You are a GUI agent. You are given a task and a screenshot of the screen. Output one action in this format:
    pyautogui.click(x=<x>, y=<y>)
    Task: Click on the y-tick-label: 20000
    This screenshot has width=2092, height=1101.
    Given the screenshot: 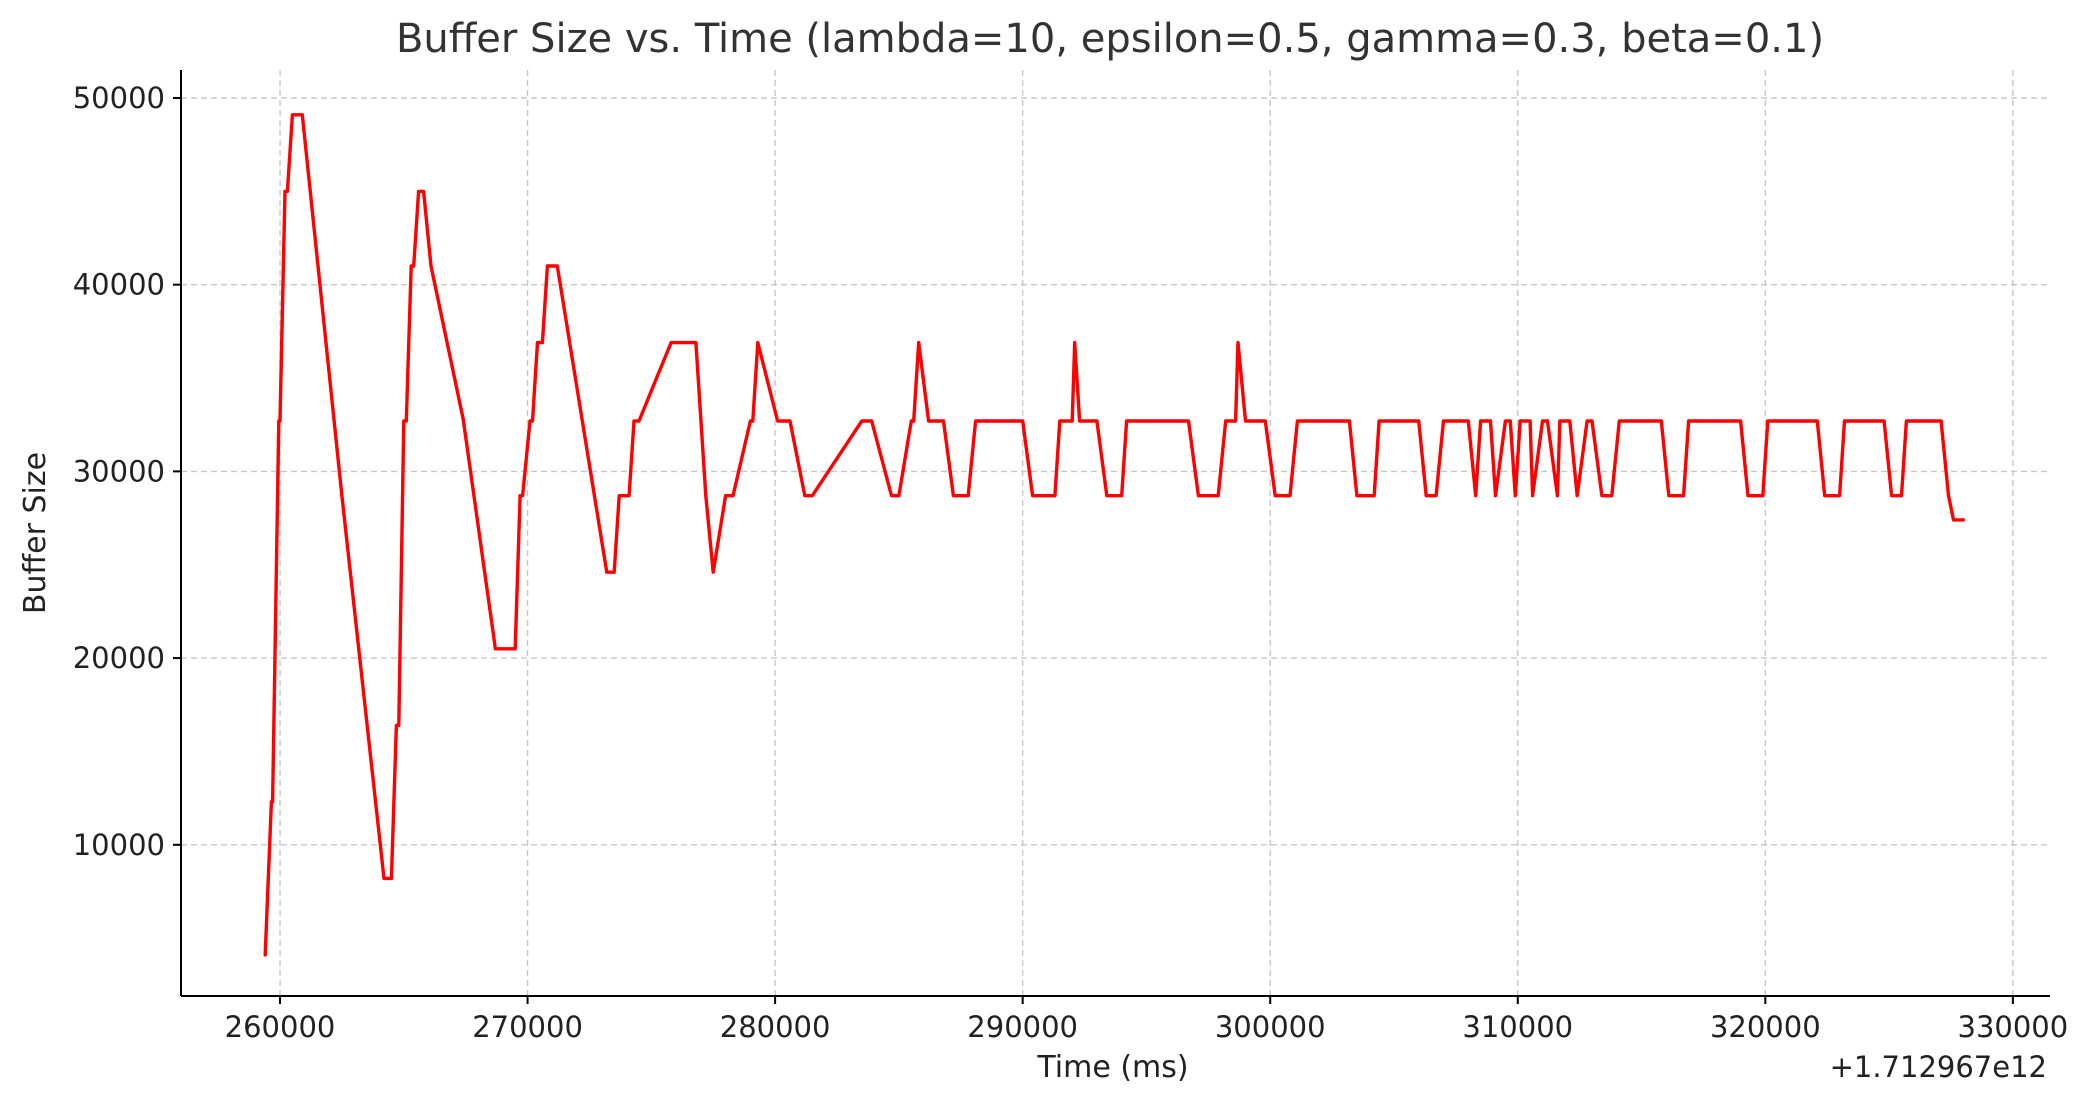 What is the action you would take?
    pyautogui.click(x=119, y=658)
    